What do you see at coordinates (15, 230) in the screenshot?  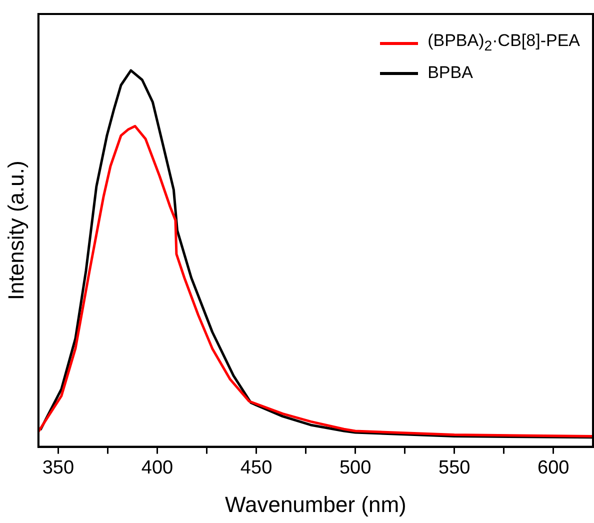 I see `y-axis-title: Intensity (a.u.)` at bounding box center [15, 230].